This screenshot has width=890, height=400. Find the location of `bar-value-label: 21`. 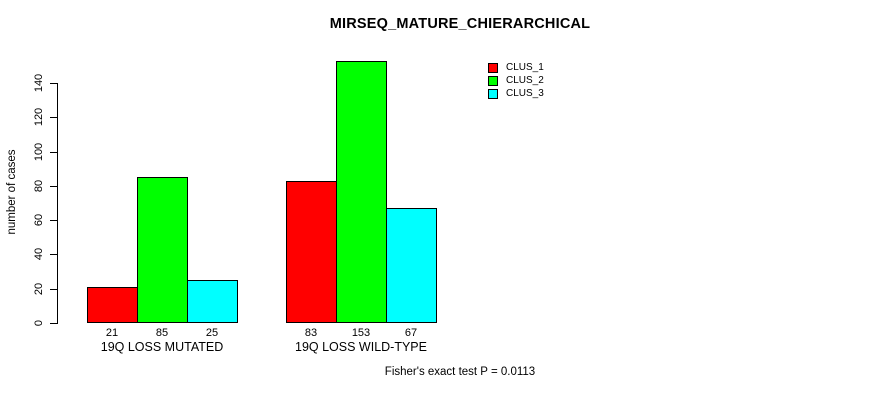

bar-value-label: 21 is located at coordinates (112, 333).